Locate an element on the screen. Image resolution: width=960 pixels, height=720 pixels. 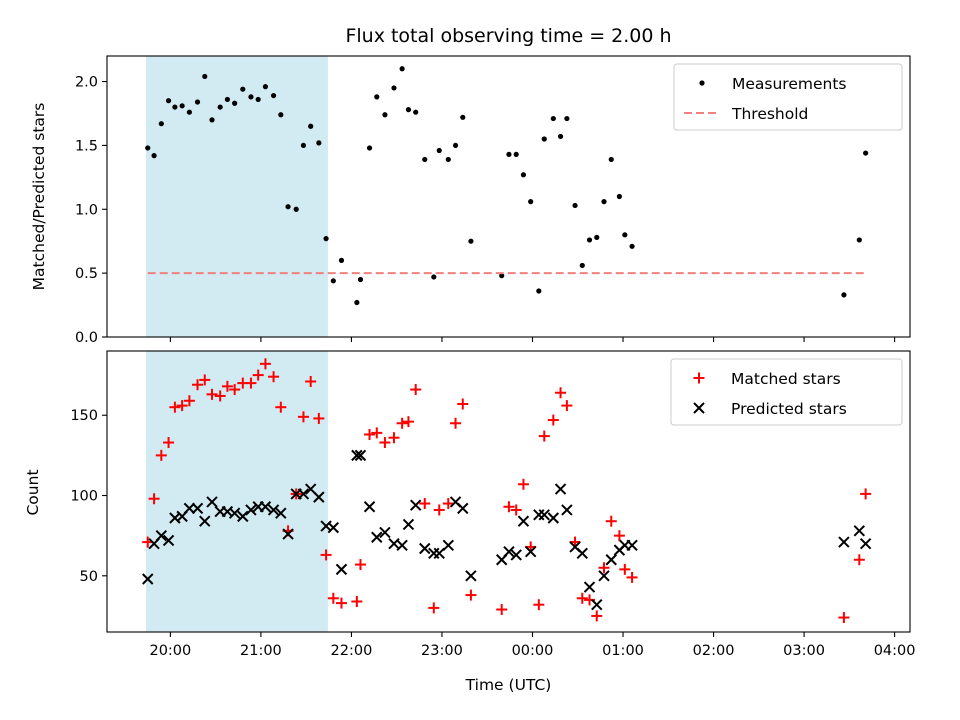
x-tick-label: 03:00 is located at coordinates (804, 651).